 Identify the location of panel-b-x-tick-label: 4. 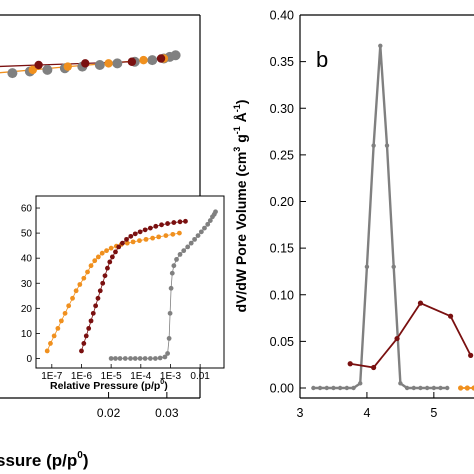
(366, 413).